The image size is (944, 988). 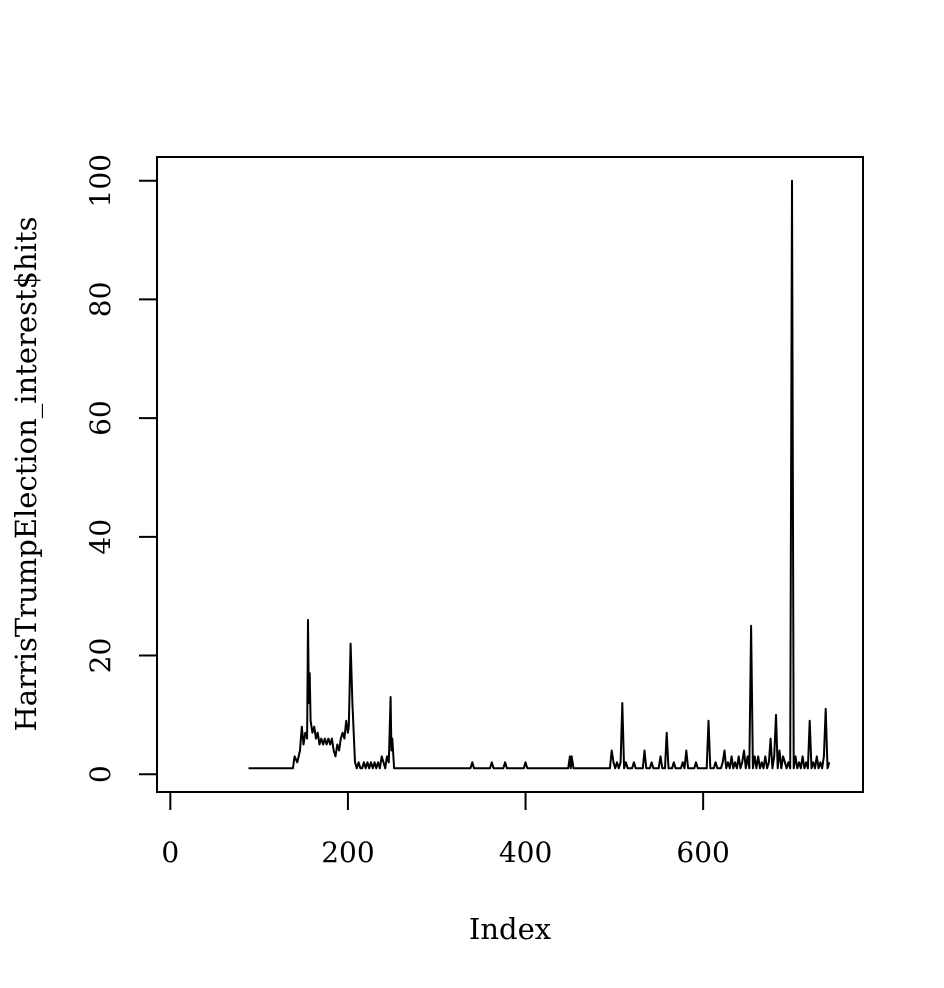 I want to click on y-axis-title: HarrisTrumpElection_interest$hits, so click(x=26, y=473).